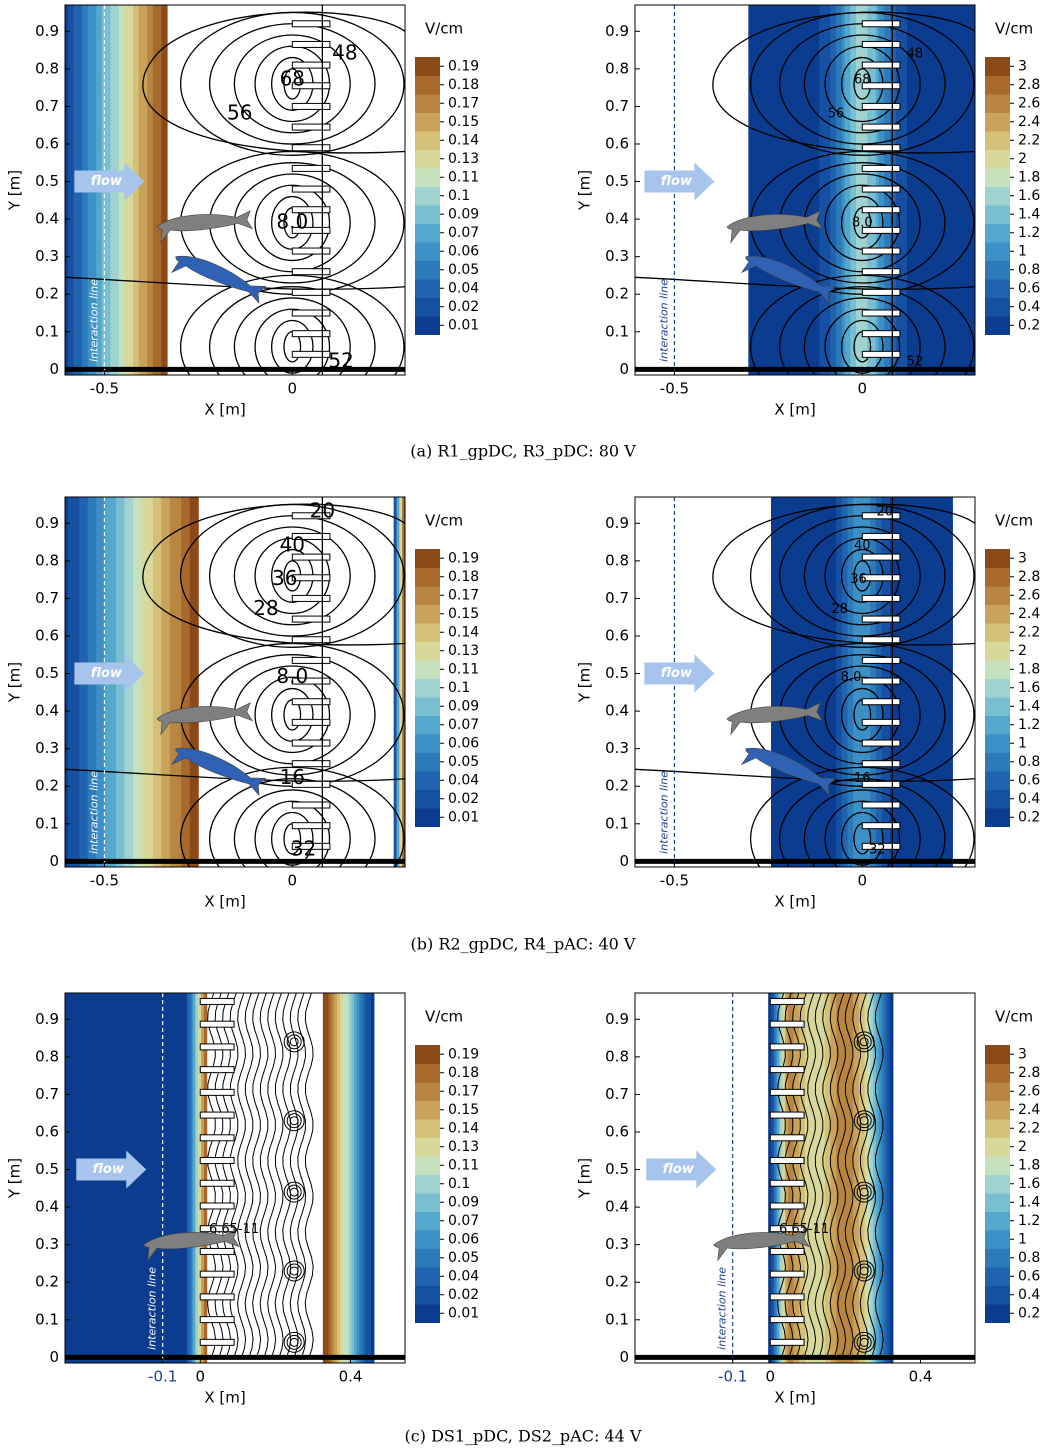 This screenshot has width=1047, height=1456. What do you see at coordinates (1029, 288) in the screenshot?
I see `colorbar-tick-label: 0.6` at bounding box center [1029, 288].